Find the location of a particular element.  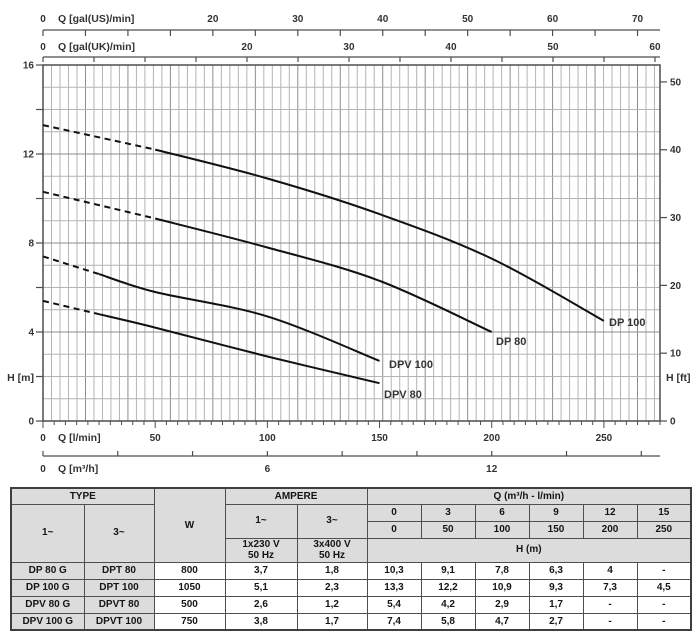

header-ampere: AMPERE is located at coordinates (296, 496).